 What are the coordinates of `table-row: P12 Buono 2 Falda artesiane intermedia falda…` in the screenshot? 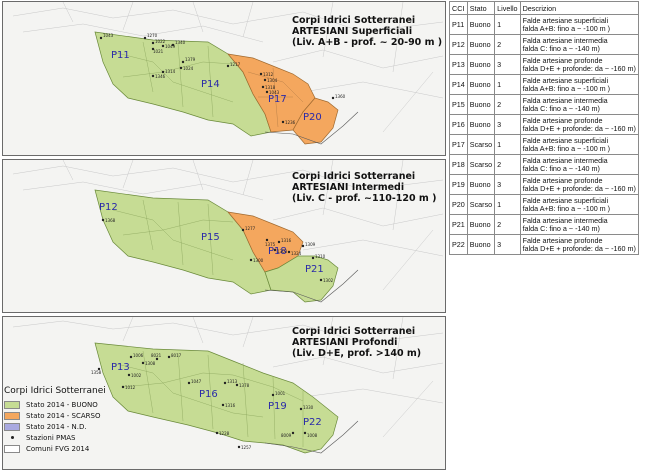 It's located at (544, 44).